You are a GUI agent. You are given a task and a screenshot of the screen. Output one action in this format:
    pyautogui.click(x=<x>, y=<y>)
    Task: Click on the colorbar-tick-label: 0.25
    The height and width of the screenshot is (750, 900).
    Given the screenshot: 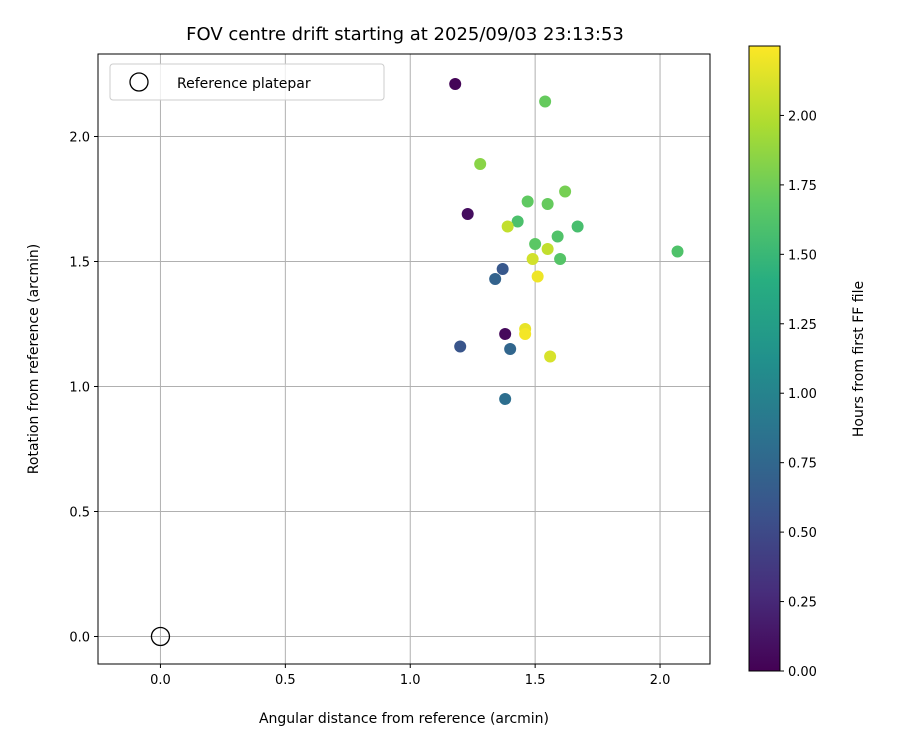 What is the action you would take?
    pyautogui.click(x=802, y=603)
    